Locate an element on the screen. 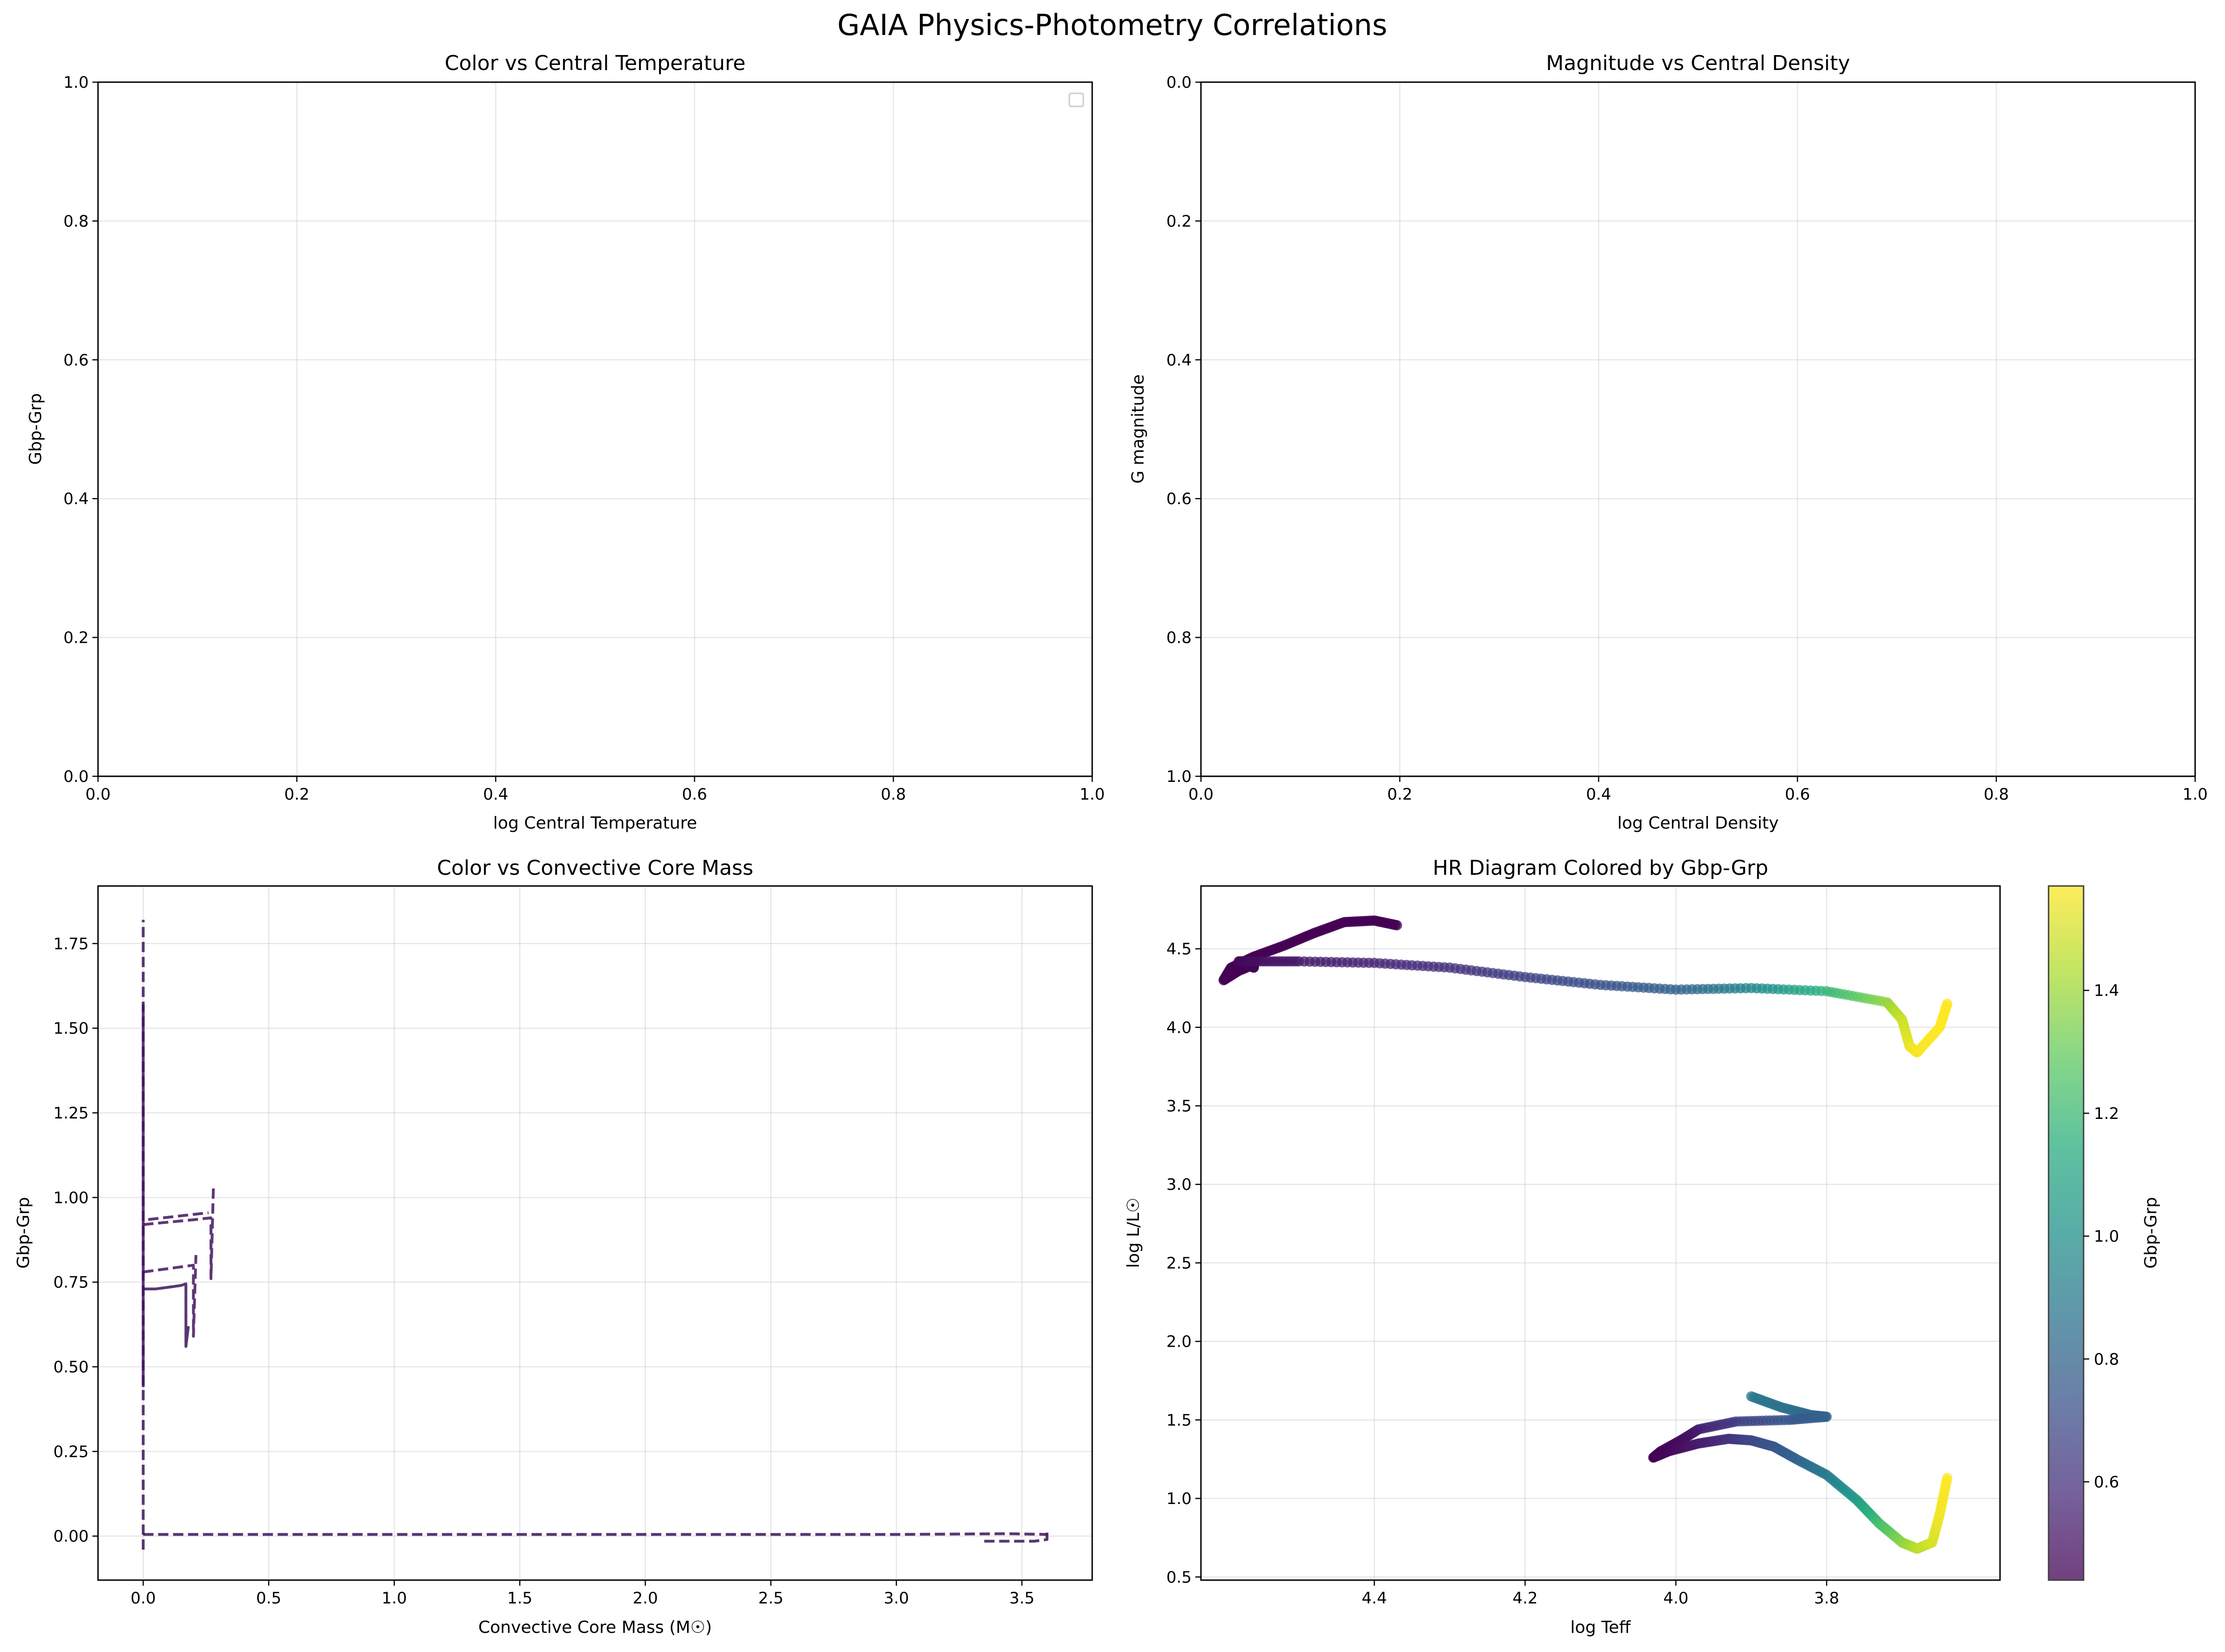 The image size is (2225, 1652). colorbar-ticks: 0.6 0.8 1.0 1.2 1.4 is located at coordinates (2101, 1236).